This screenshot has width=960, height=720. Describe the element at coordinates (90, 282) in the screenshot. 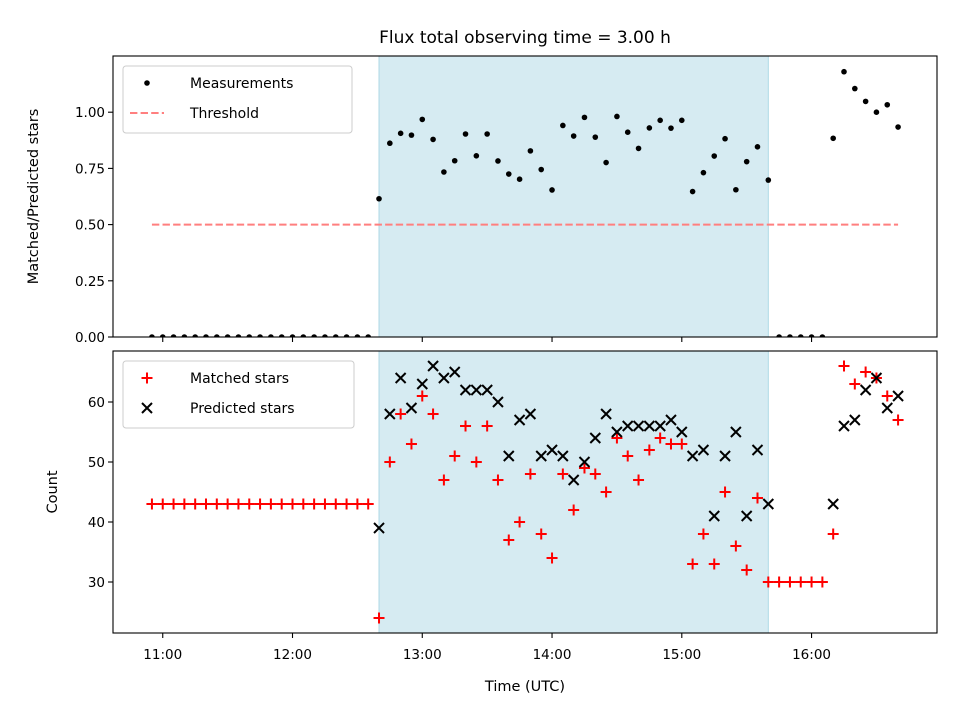

I see `y-tick-label: 0.25` at that location.